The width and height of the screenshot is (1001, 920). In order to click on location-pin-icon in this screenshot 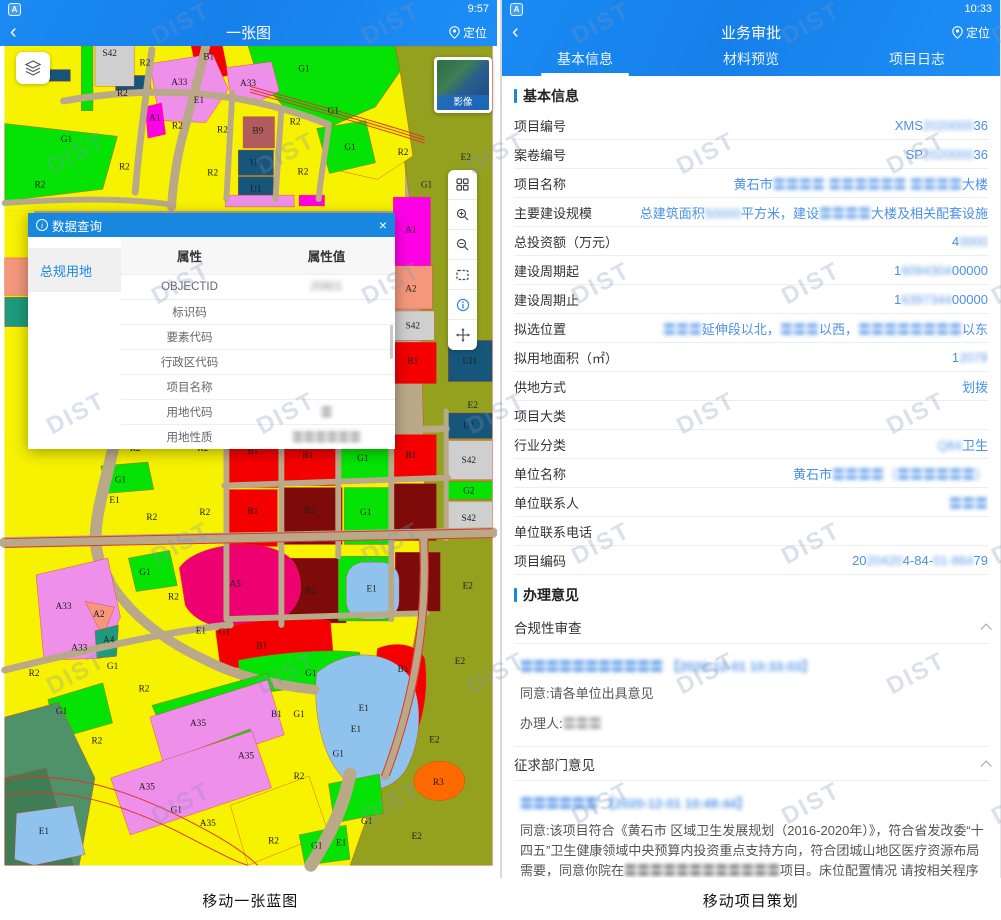, I will do `click(454, 32)`.